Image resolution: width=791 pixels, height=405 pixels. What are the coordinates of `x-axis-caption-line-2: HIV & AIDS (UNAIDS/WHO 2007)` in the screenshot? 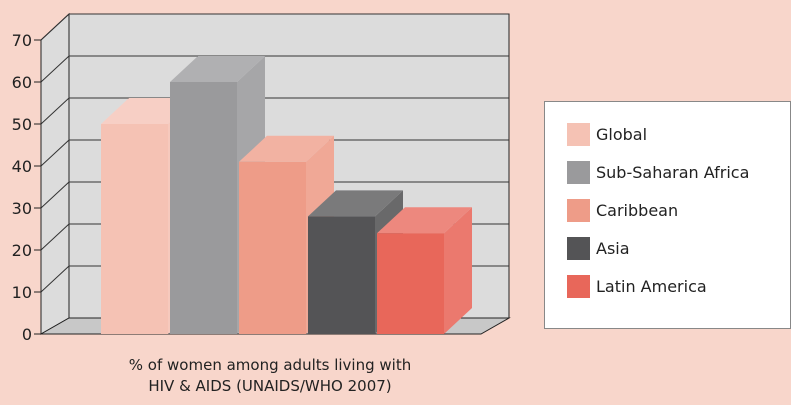 It's located at (269, 386).